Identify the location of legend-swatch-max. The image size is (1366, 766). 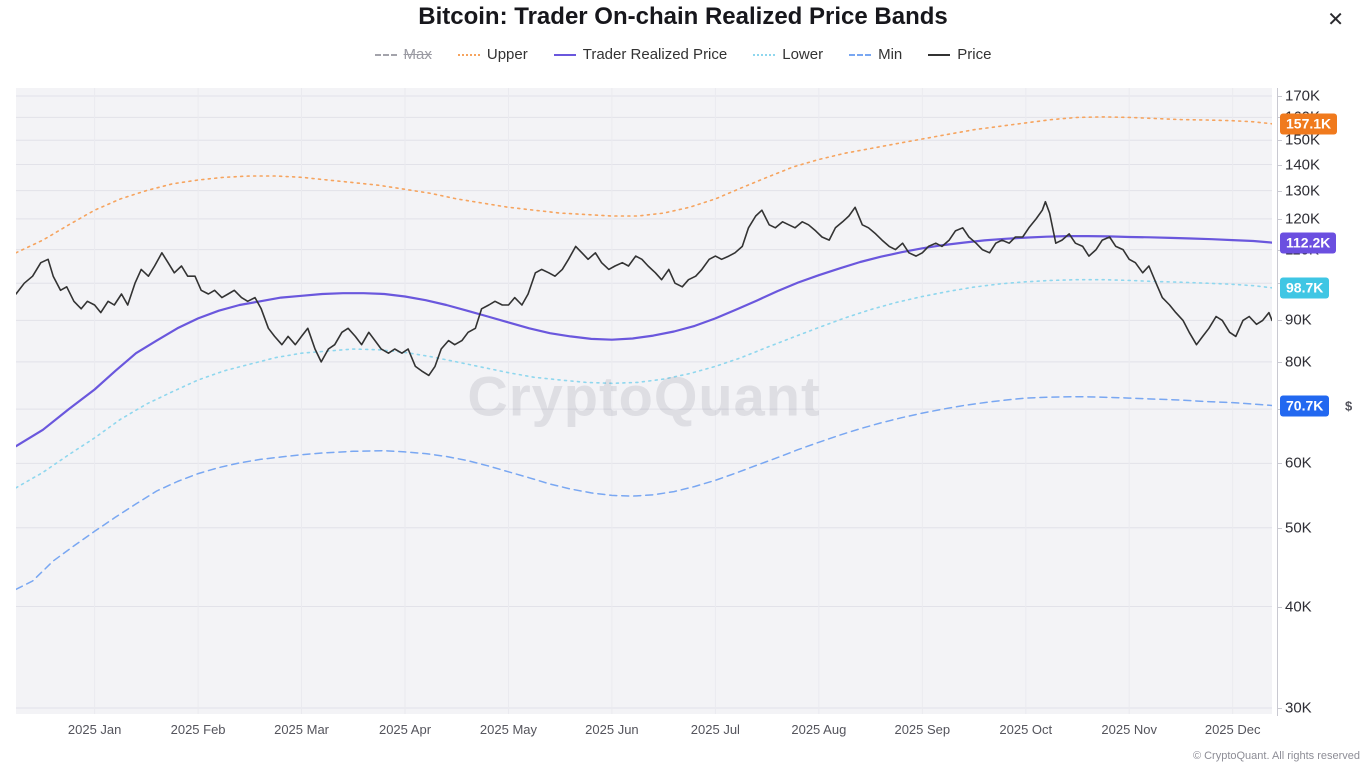
(385, 54).